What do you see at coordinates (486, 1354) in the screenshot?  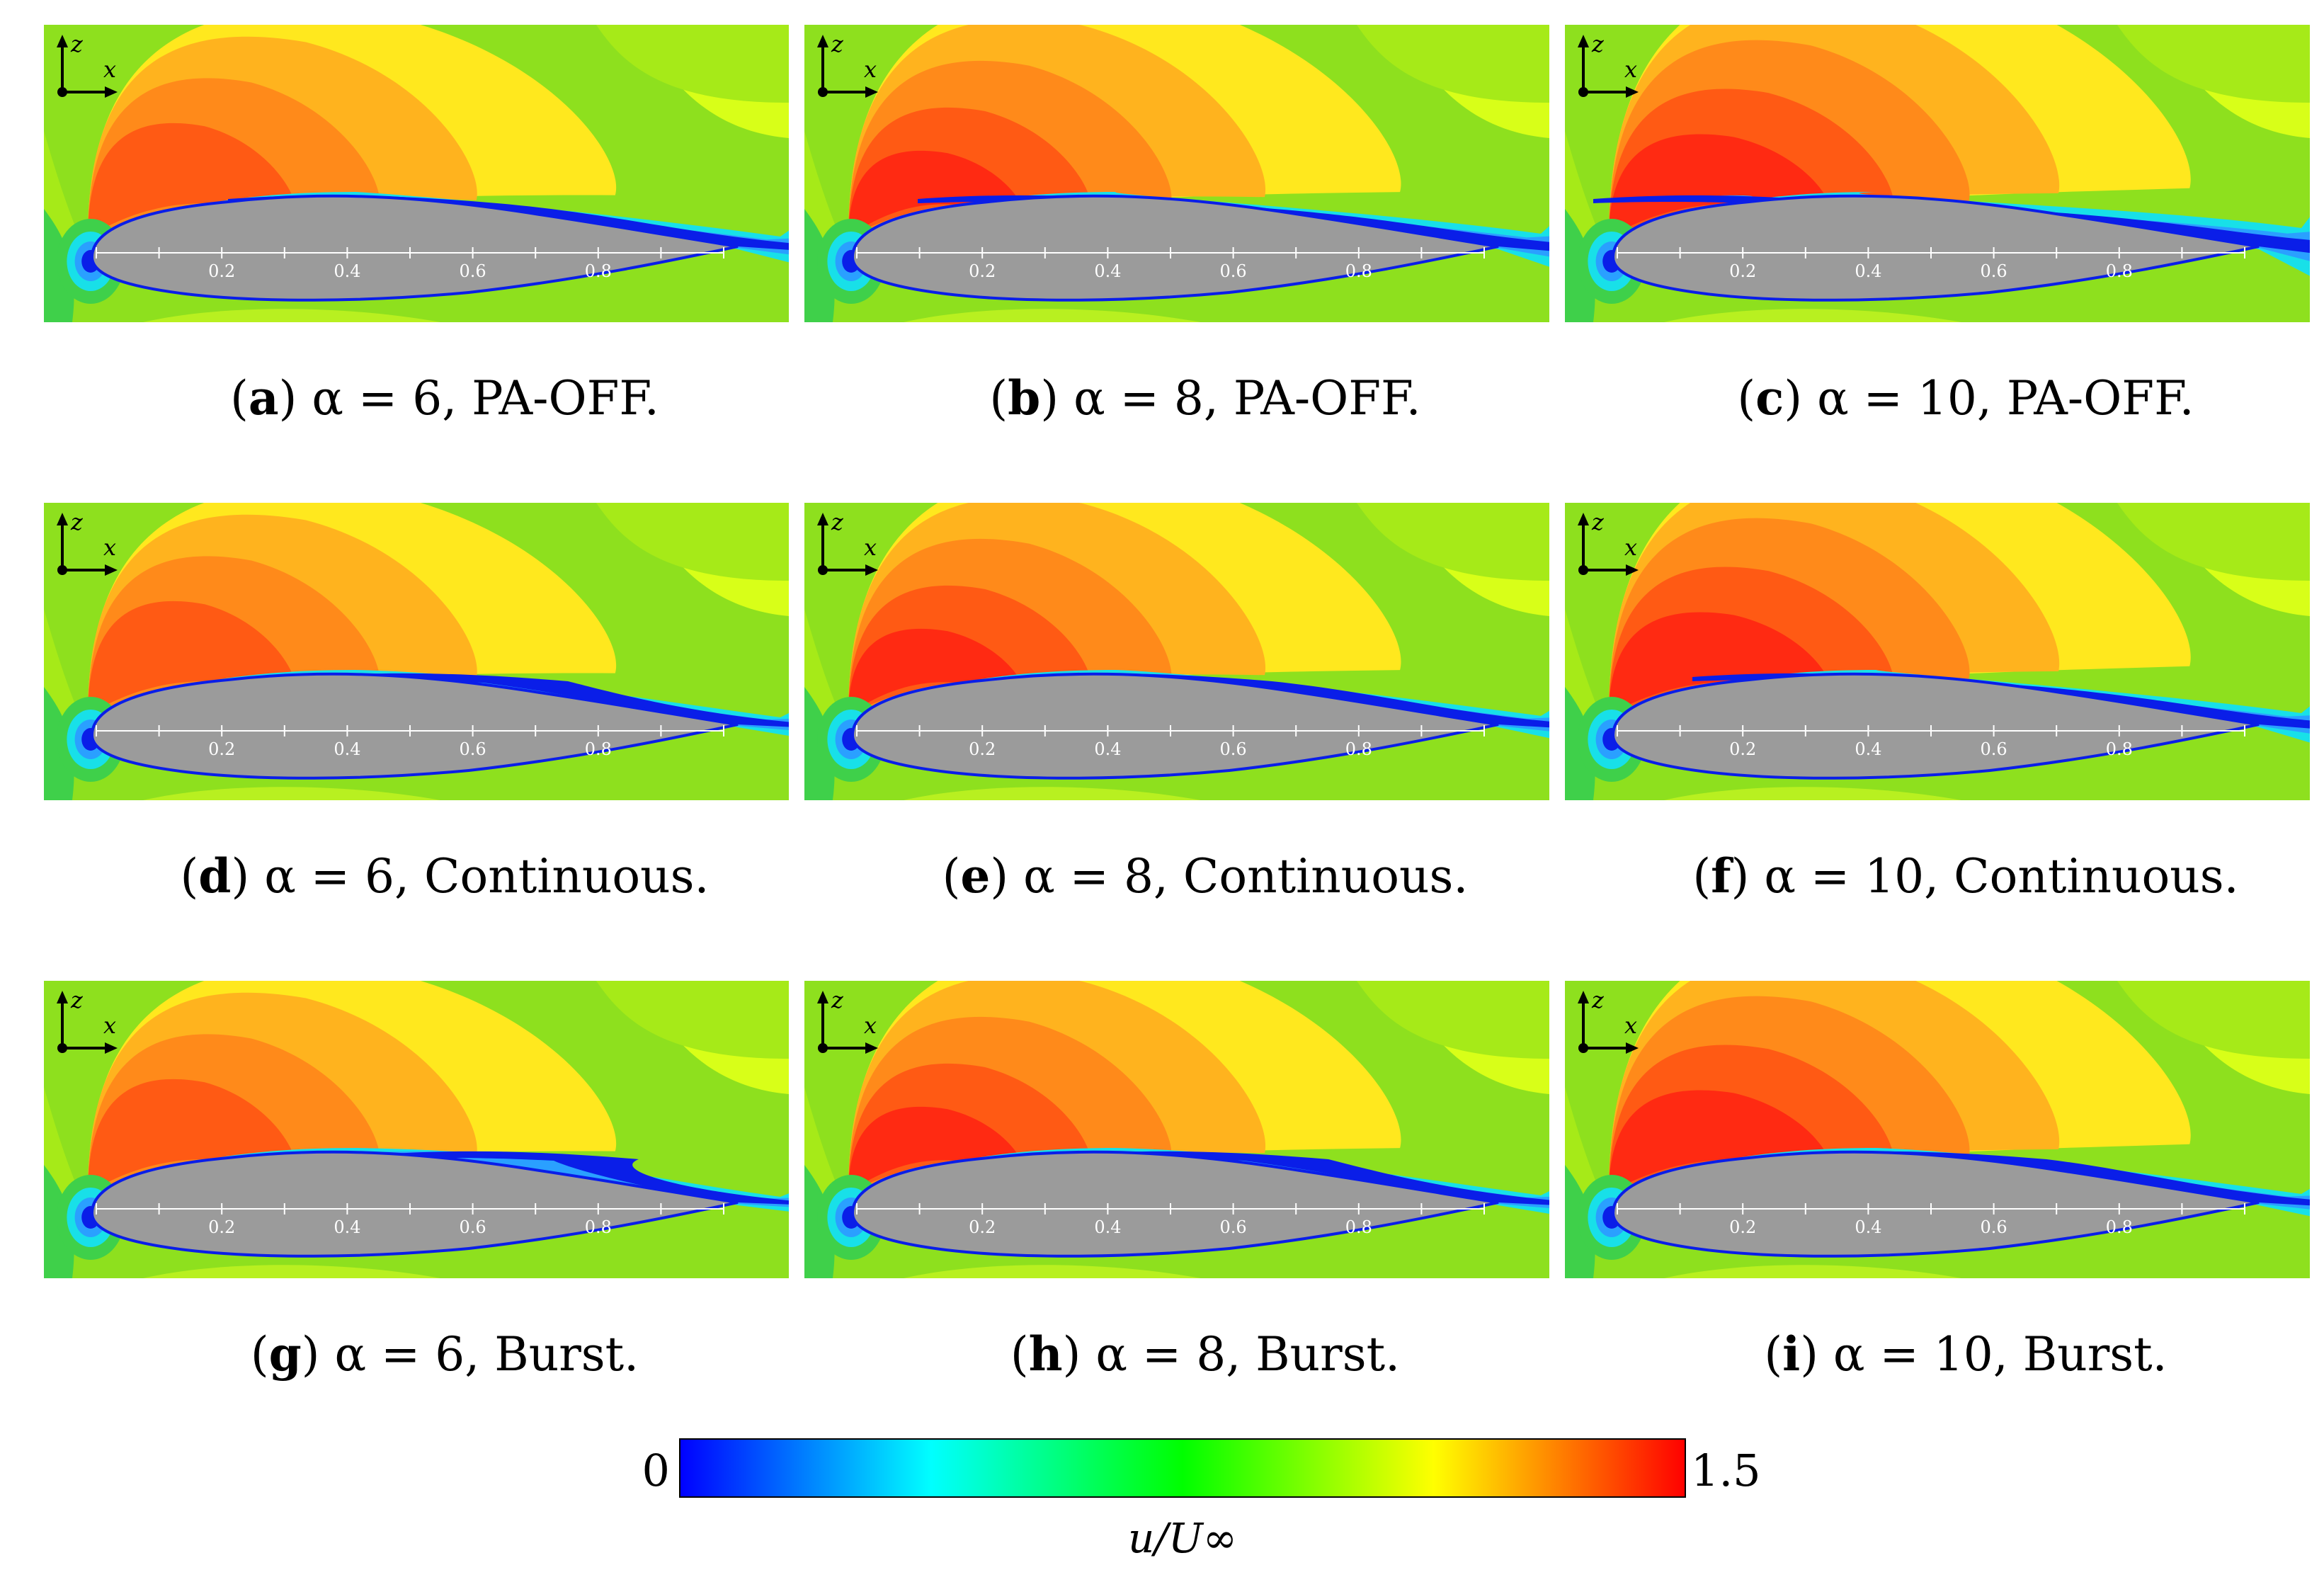 I see `caption-text: α = 6, Burst.` at bounding box center [486, 1354].